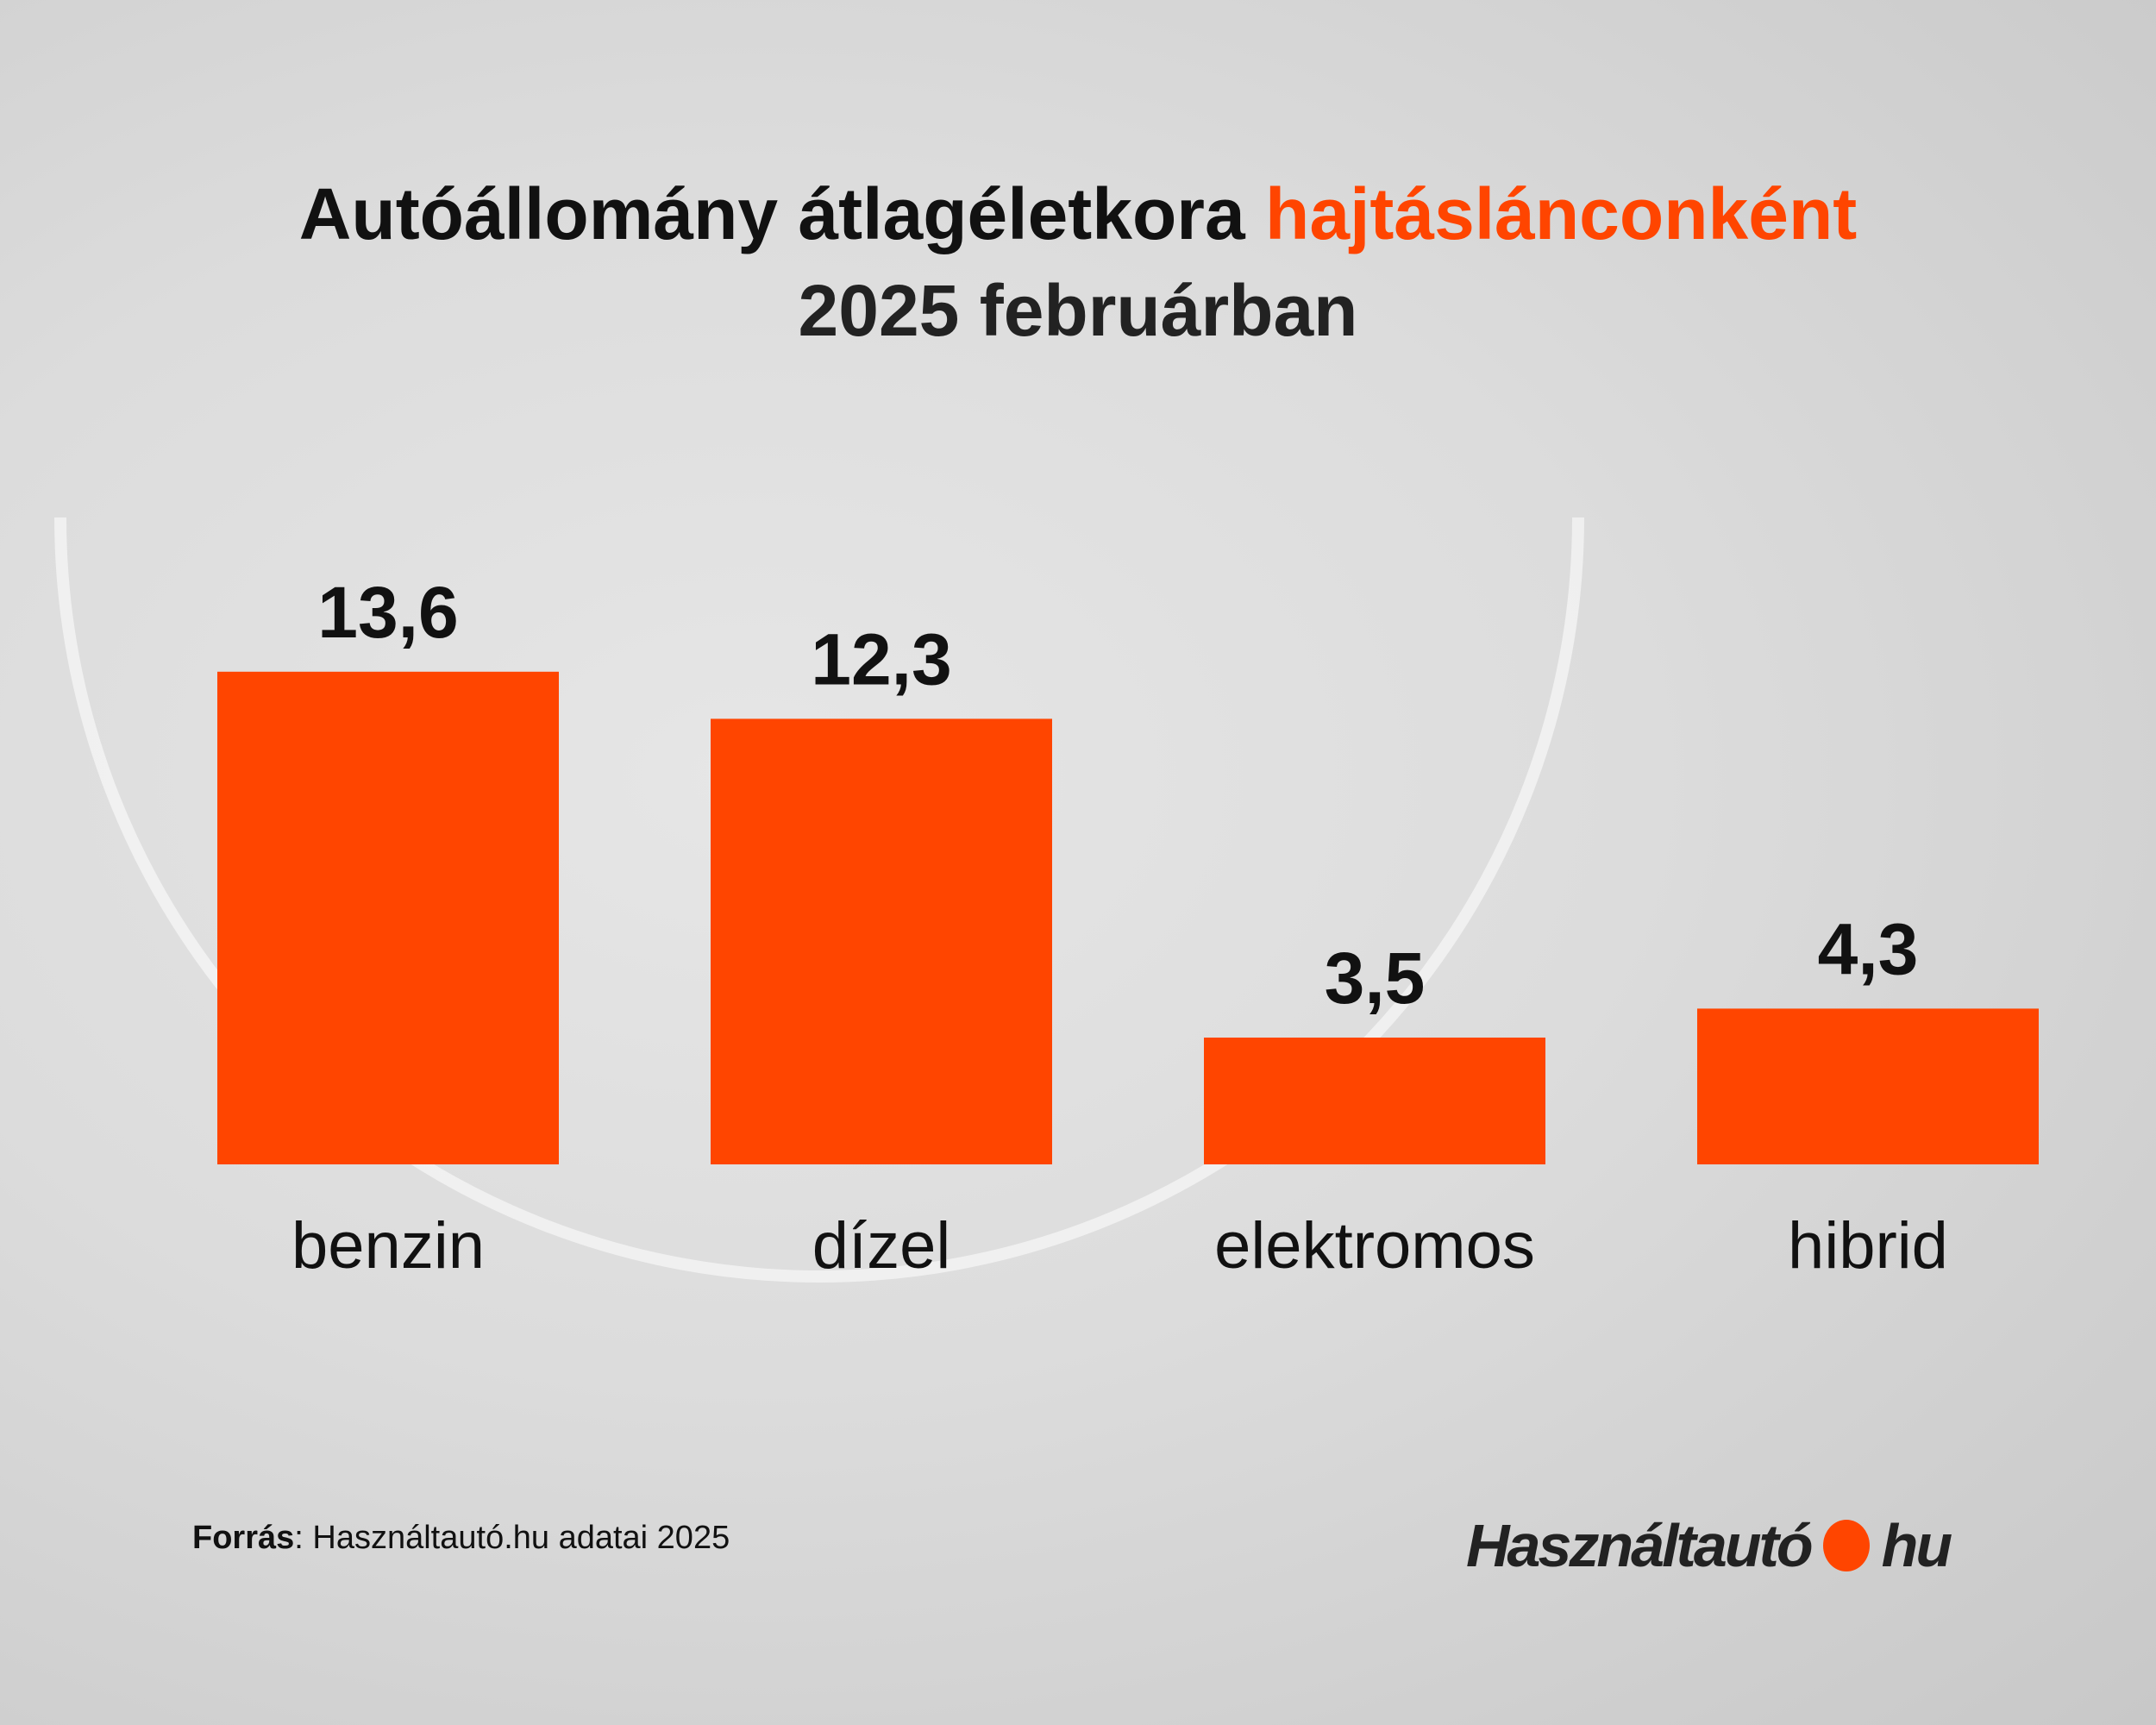 This screenshot has height=1725, width=2156. What do you see at coordinates (881, 1246) in the screenshot?
I see `category-label: dízel` at bounding box center [881, 1246].